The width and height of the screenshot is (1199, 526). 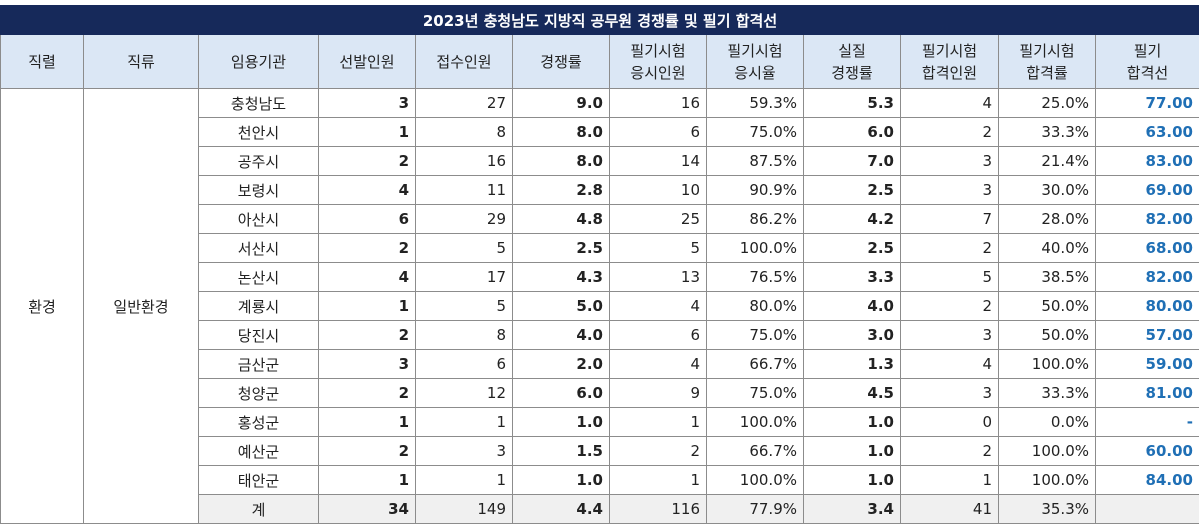 I want to click on table-row: 금산군 3 6 2.0 4 66.7% 1.3 4 100.0% 59.00, so click(x=600, y=364).